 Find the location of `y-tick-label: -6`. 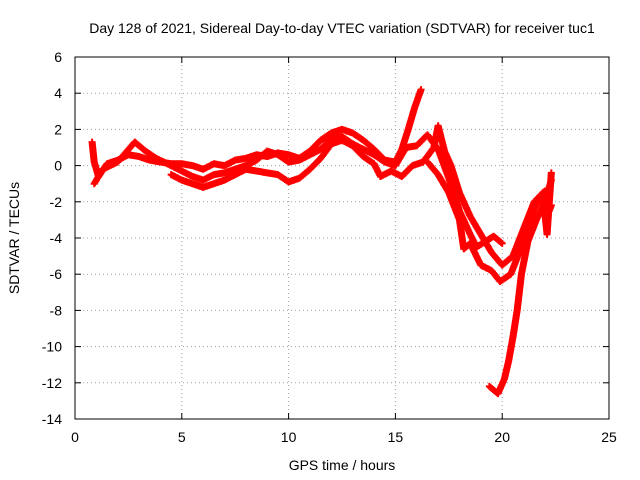

y-tick-label: -6 is located at coordinates (56, 274).